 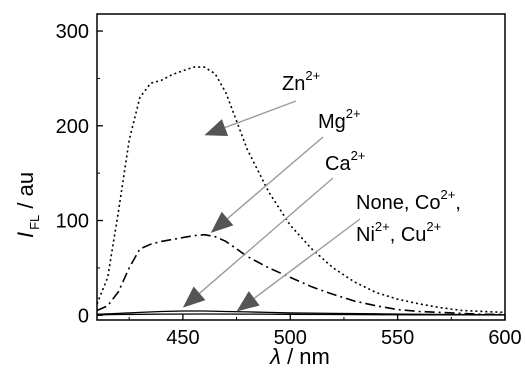 I want to click on y-axis-subscript: FL, so click(x=34, y=222).